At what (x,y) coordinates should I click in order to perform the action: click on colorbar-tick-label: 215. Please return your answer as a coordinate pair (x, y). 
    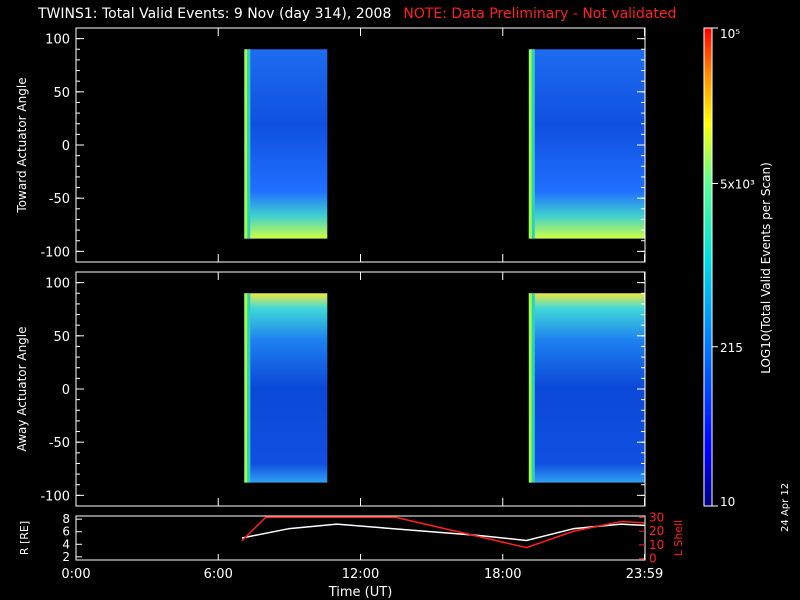
    Looking at the image, I should click on (731, 348).